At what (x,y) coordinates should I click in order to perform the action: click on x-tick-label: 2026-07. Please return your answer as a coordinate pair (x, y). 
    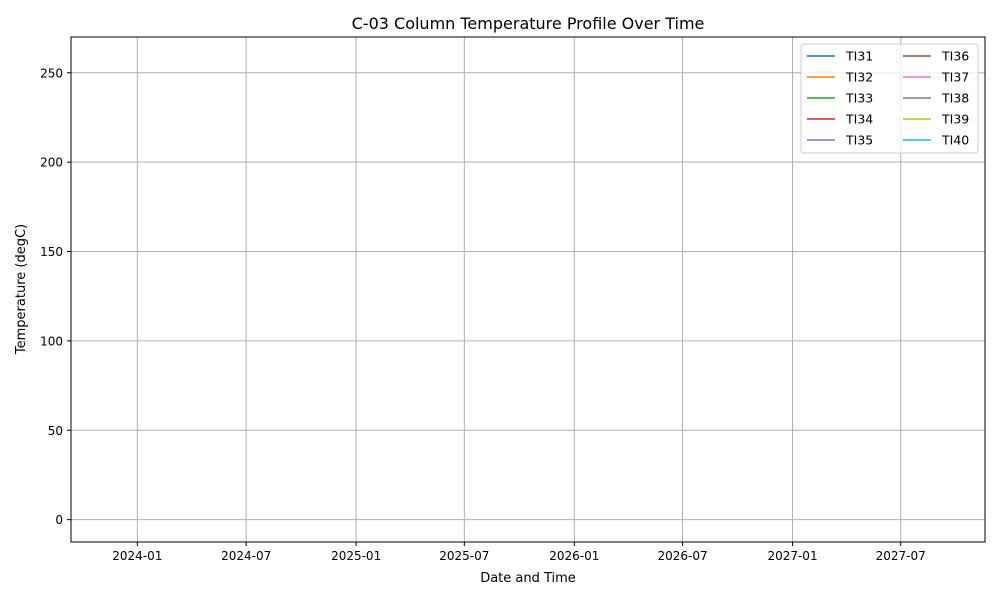
    Looking at the image, I should click on (682, 556).